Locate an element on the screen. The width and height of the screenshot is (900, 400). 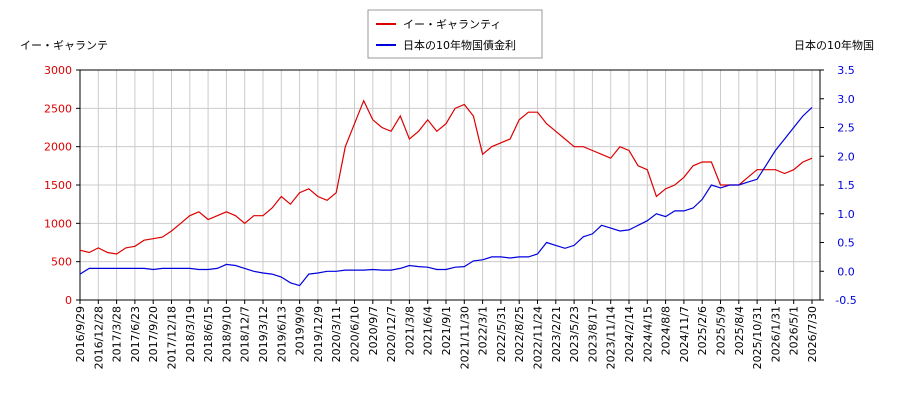
y2-tick-label: 0.0 is located at coordinates (846, 271).